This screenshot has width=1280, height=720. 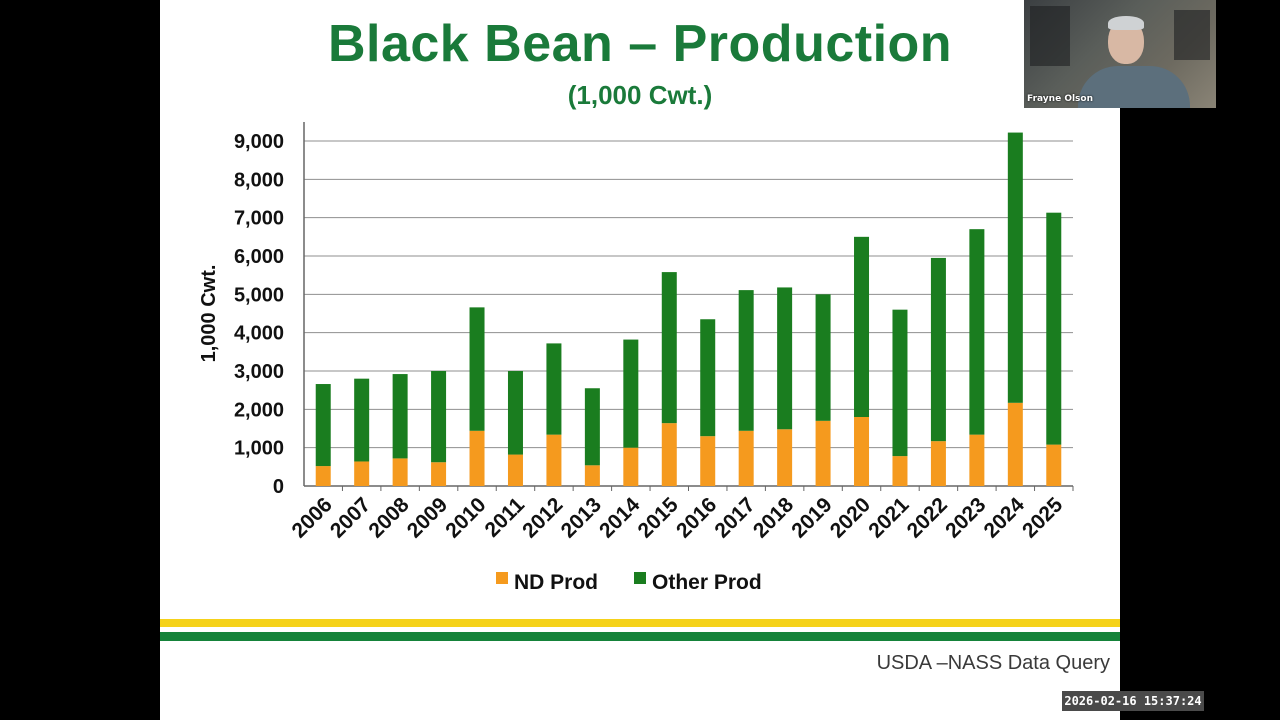 What do you see at coordinates (889, 518) in the screenshot?
I see `x-tick-label: 2021` at bounding box center [889, 518].